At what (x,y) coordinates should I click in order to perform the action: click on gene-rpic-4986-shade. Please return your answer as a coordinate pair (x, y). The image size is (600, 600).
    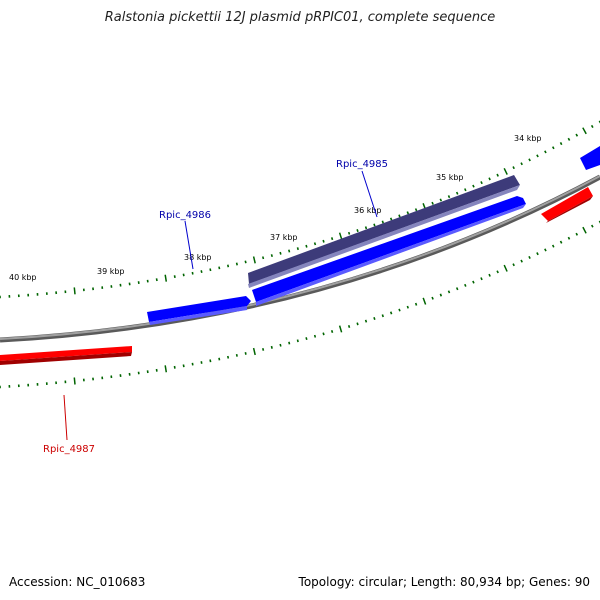
    Looking at the image, I should click on (198, 315).